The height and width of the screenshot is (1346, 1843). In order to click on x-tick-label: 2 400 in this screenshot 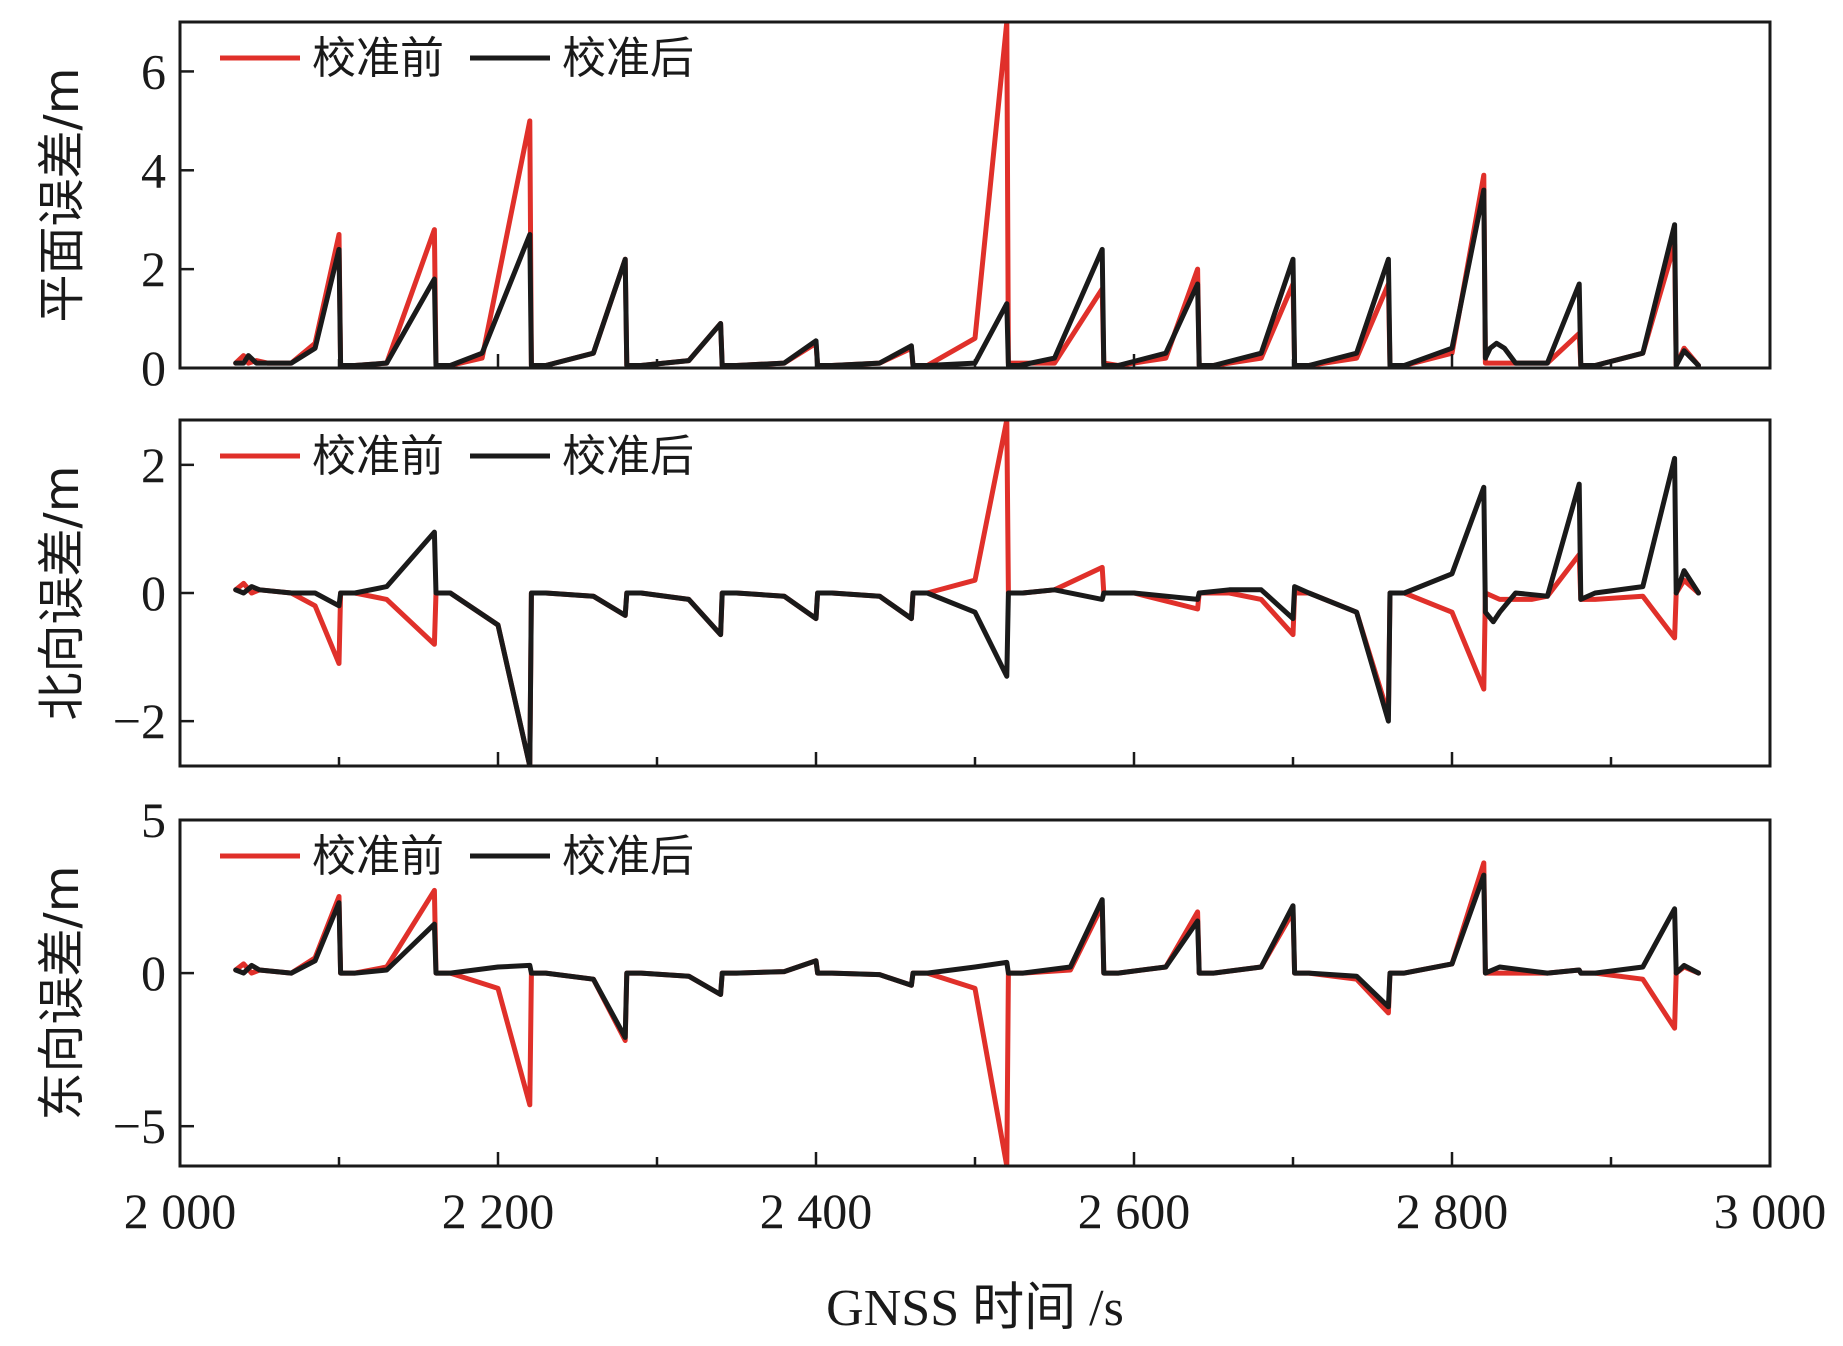, I will do `click(816, 1211)`.